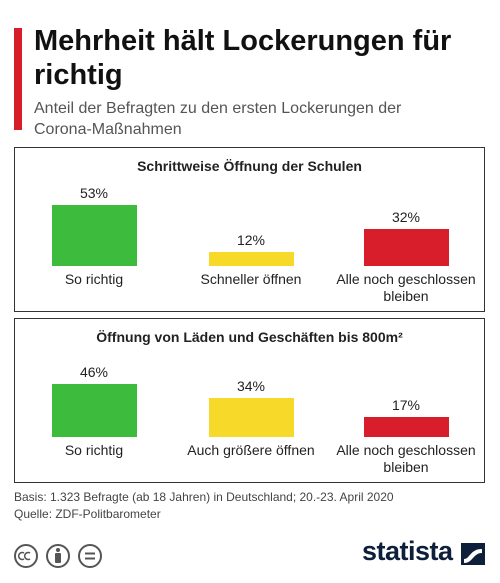  What do you see at coordinates (94, 193) in the screenshot?
I see `value-label: 53%` at bounding box center [94, 193].